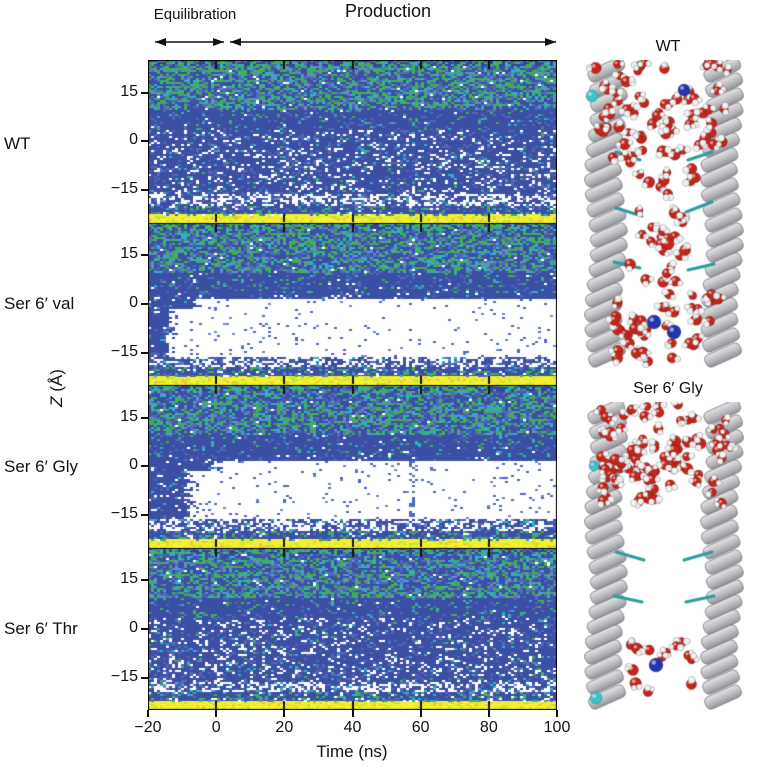 The image size is (768, 774). Describe the element at coordinates (218, 42) in the screenshot. I see `arrowhead-right-equilibration` at that location.